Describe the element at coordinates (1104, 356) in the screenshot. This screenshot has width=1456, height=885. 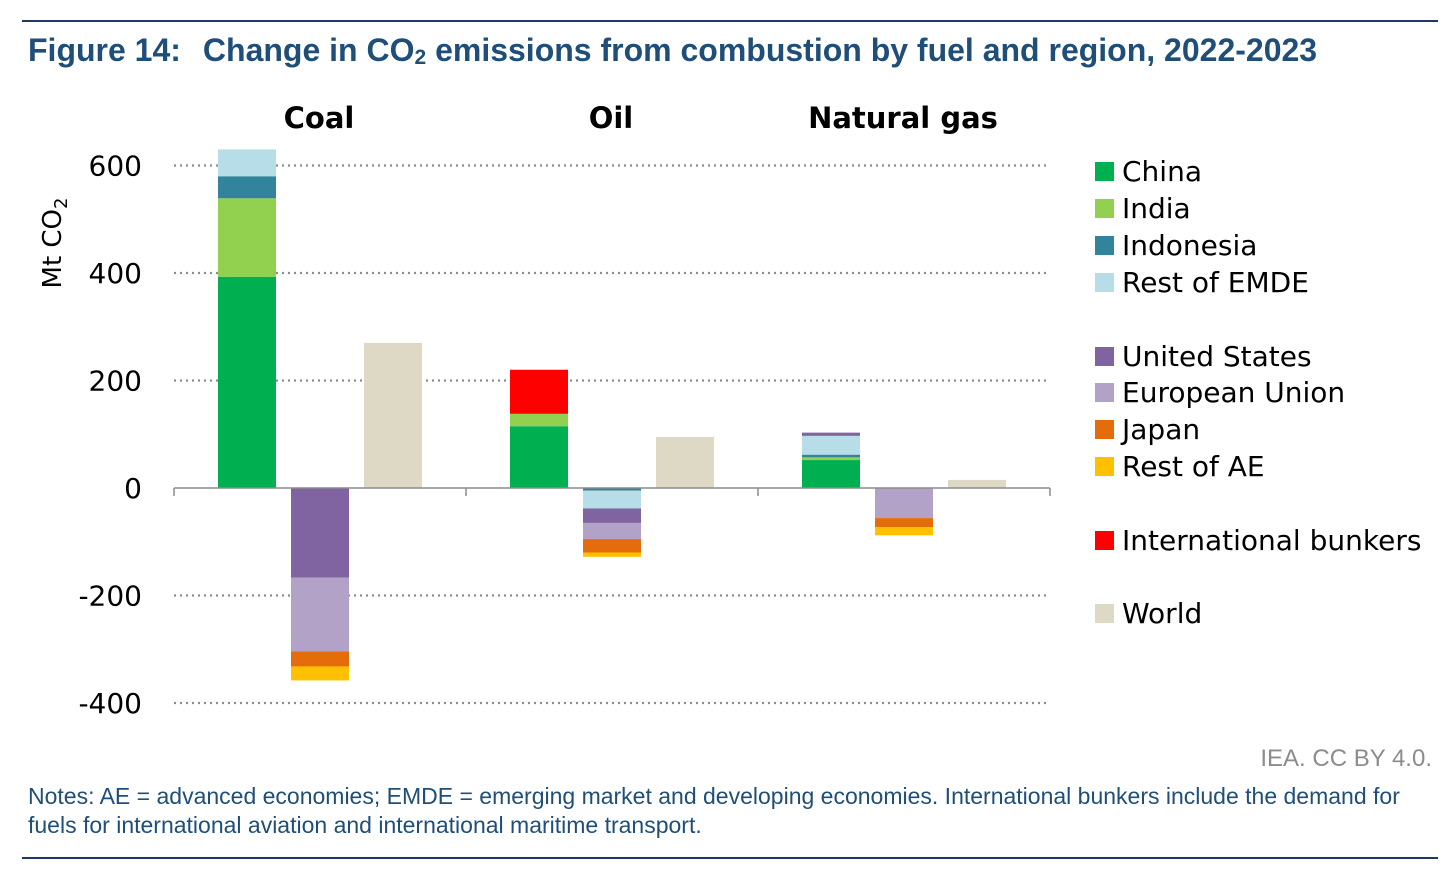
I see `legend-swatch-united-states` at that location.